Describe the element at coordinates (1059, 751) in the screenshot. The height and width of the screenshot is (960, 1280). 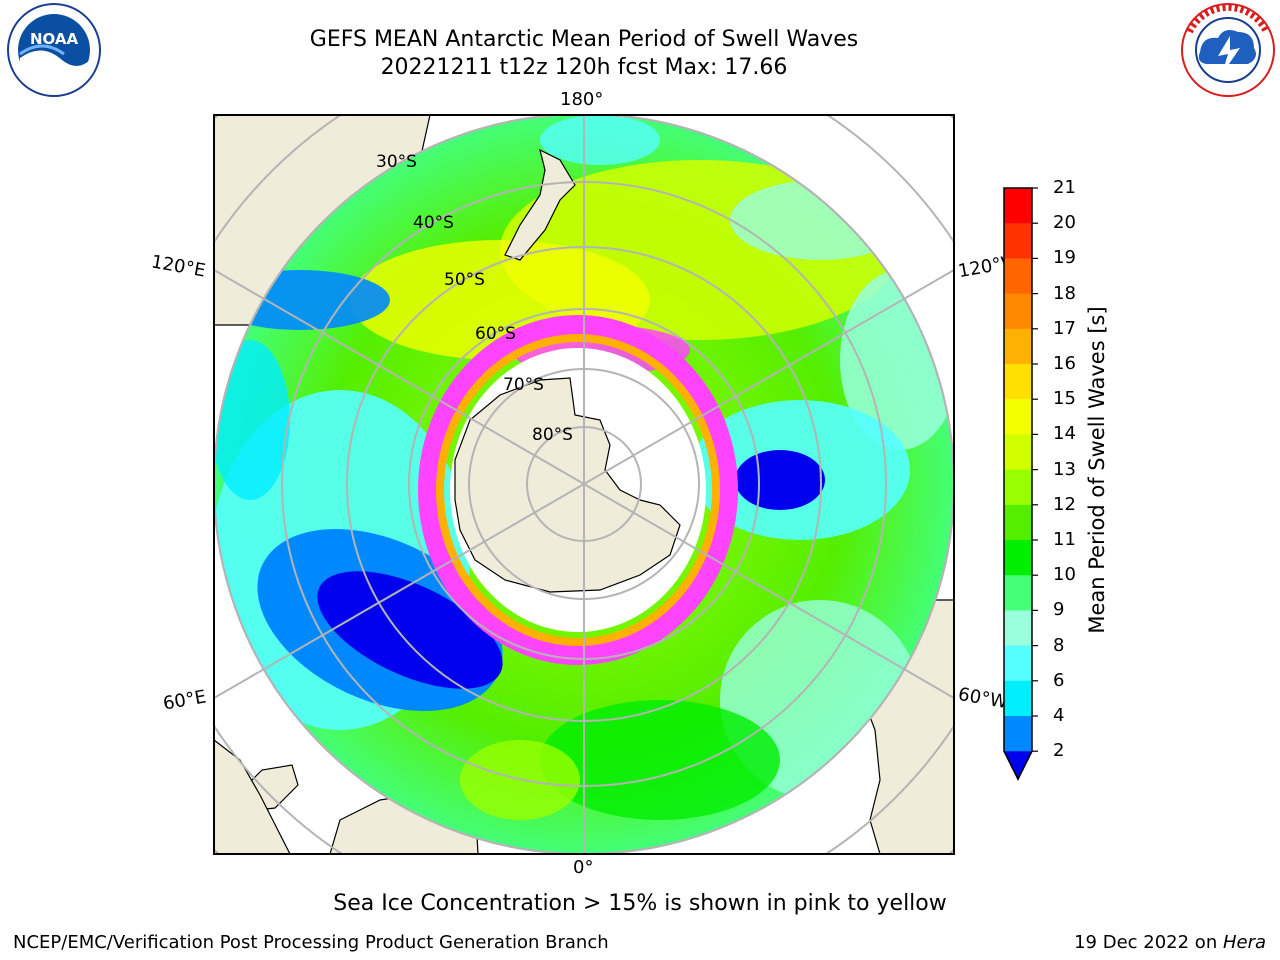
I see `colorbar-tick-label: 2` at that location.